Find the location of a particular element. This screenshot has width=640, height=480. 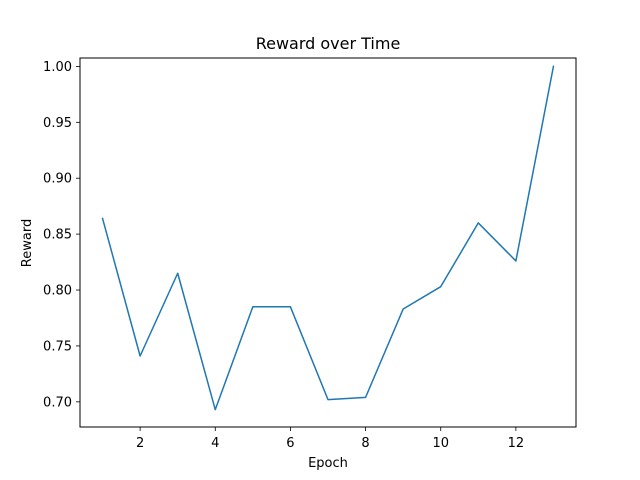

y-axis-ticks: 0.70 0.75 0.80 0.85 0.90 0.95 1.00 is located at coordinates (61, 235).